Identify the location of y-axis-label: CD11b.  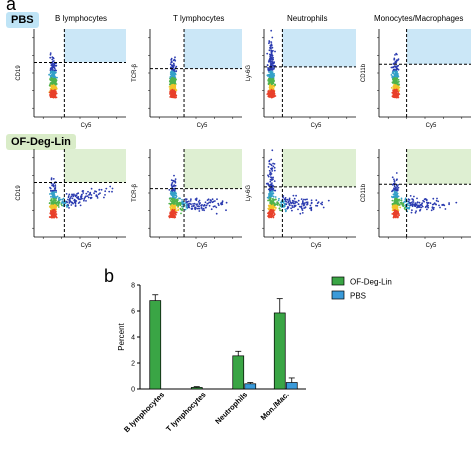
(364, 192).